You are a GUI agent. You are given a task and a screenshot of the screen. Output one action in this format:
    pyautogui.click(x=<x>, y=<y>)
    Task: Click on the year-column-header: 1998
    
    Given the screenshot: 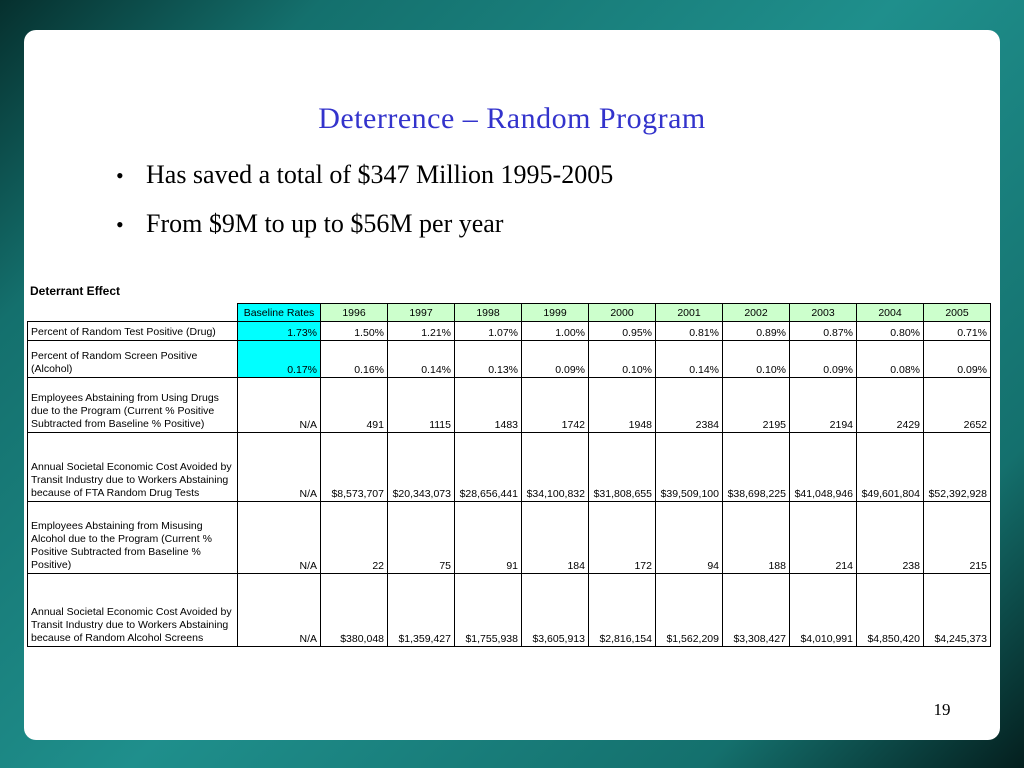 What is the action you would take?
    pyautogui.click(x=488, y=312)
    